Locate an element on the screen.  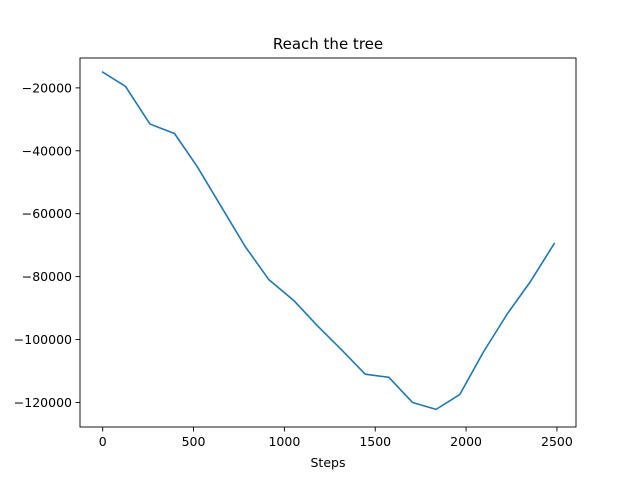
y-tick-label: −80000 is located at coordinates (47, 276).